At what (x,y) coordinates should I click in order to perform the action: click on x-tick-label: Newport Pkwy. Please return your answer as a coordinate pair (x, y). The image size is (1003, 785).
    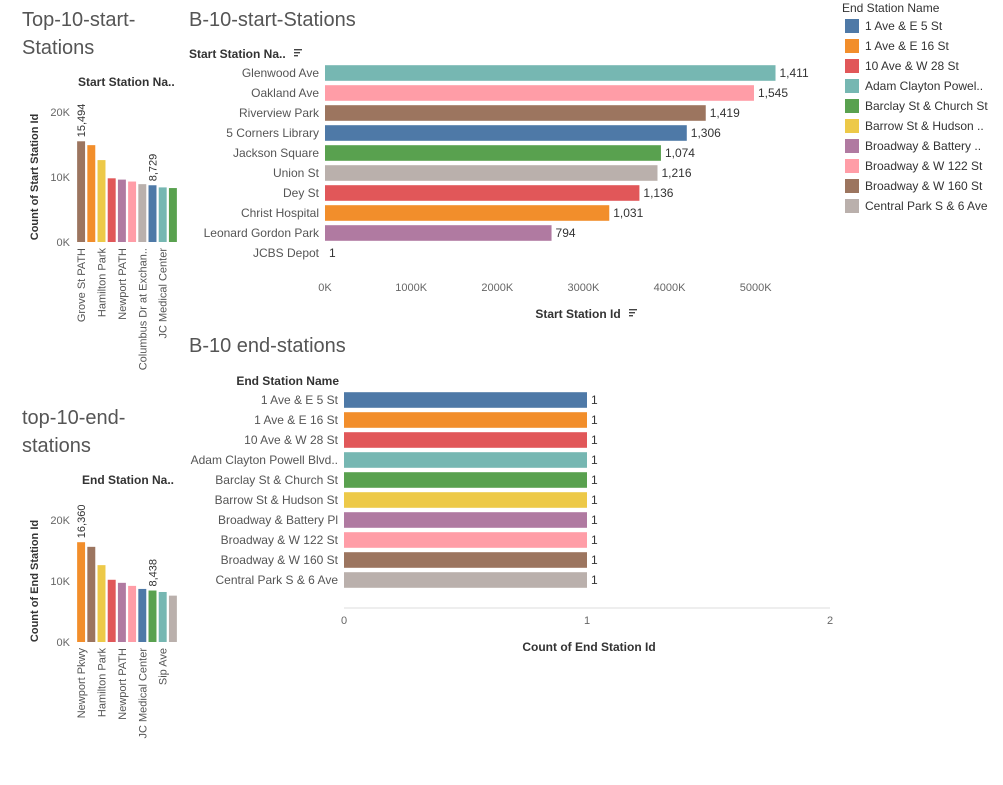
    Looking at the image, I should click on (82, 683).